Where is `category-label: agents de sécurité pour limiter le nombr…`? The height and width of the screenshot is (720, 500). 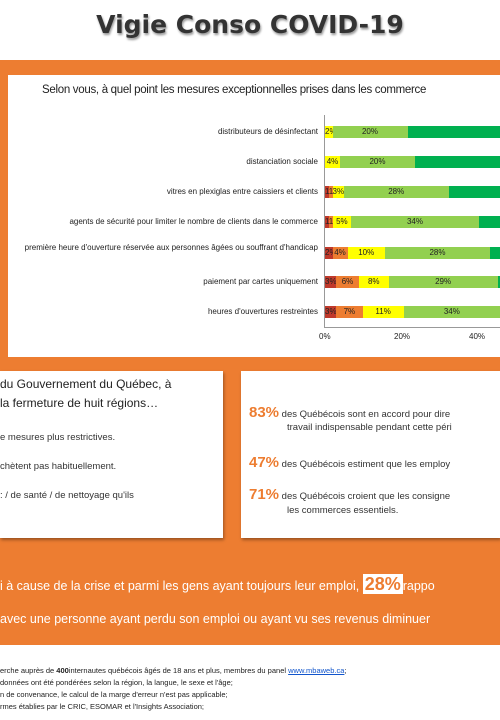 category-label: agents de sécurité pour limiter le nombr… is located at coordinates (193, 221).